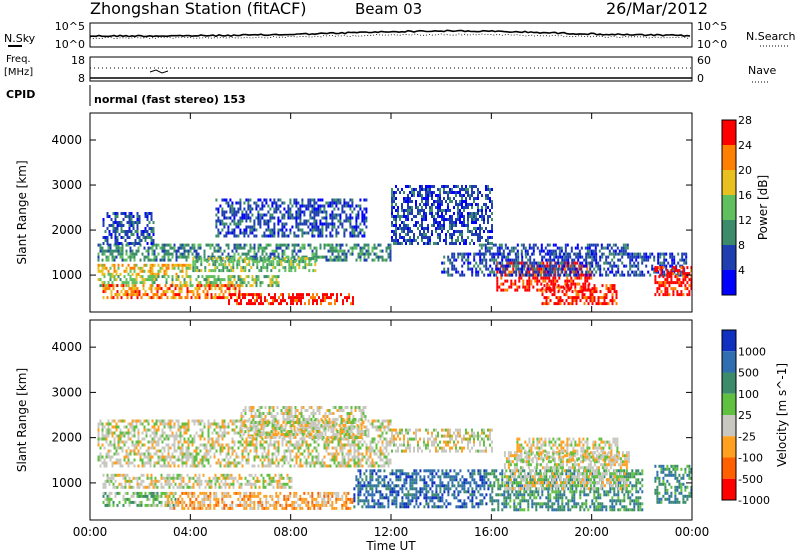 This screenshot has height=554, width=800. I want to click on freq-tick-top: 18, so click(78, 60).